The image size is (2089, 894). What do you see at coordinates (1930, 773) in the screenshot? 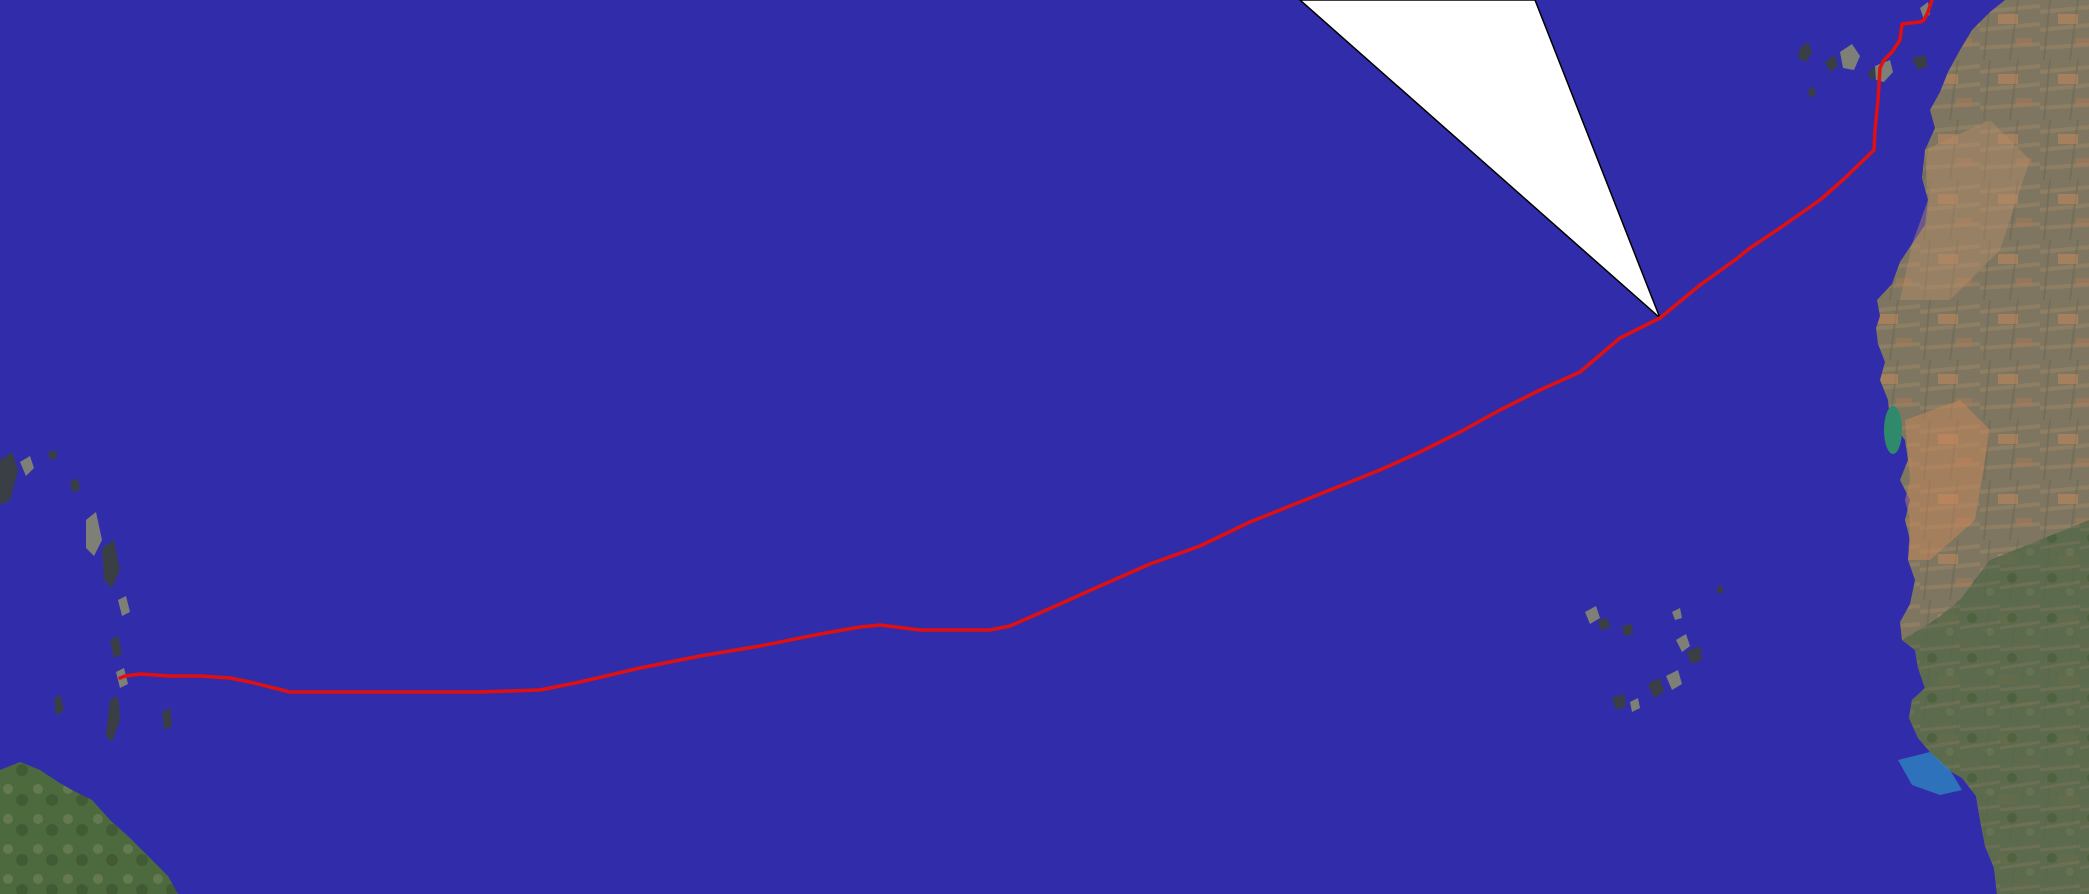
I see `river-mouth-shallows` at bounding box center [1930, 773].